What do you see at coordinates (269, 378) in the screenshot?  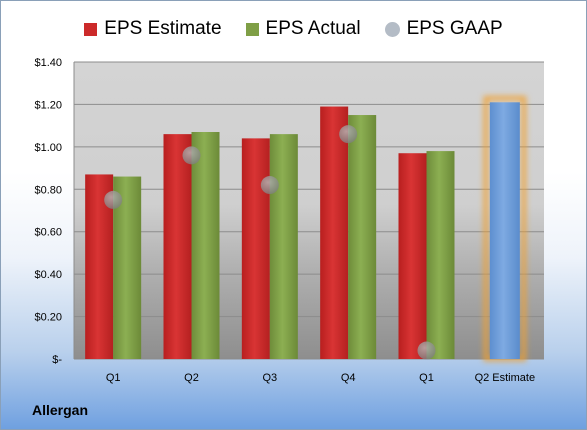 I see `x-tick-label: Q3` at bounding box center [269, 378].